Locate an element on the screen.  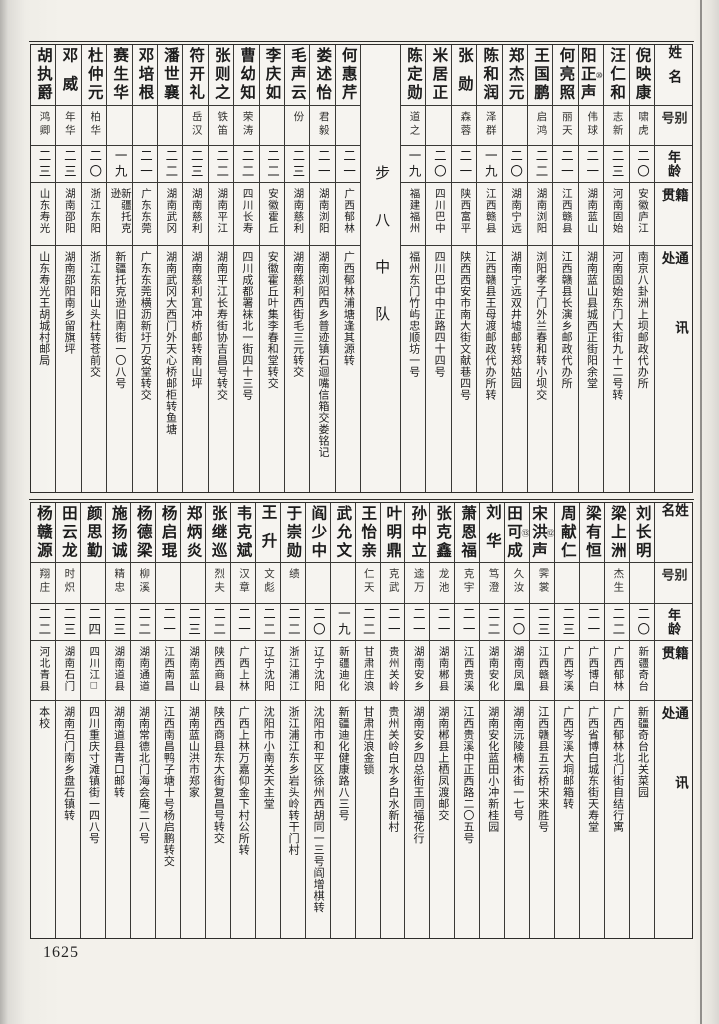
roster-column: 阳正声 ⑩ 伟球 二一 湖南蓝山 湖南蓝山县城西正街阳余堂 is located at coordinates (591, 268).